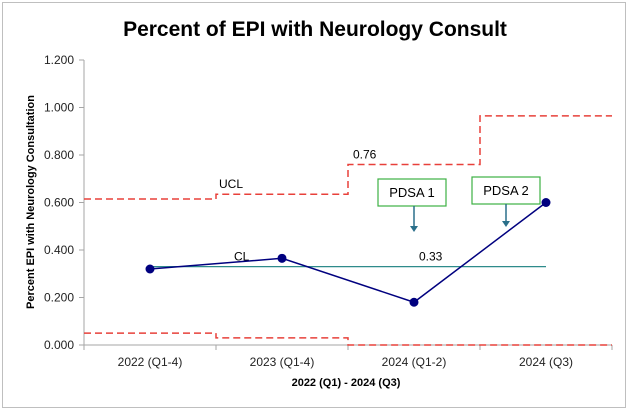 This screenshot has width=630, height=412. What do you see at coordinates (315, 29) in the screenshot?
I see `chart-title: Percent of EPI with Neurology Consult` at bounding box center [315, 29].